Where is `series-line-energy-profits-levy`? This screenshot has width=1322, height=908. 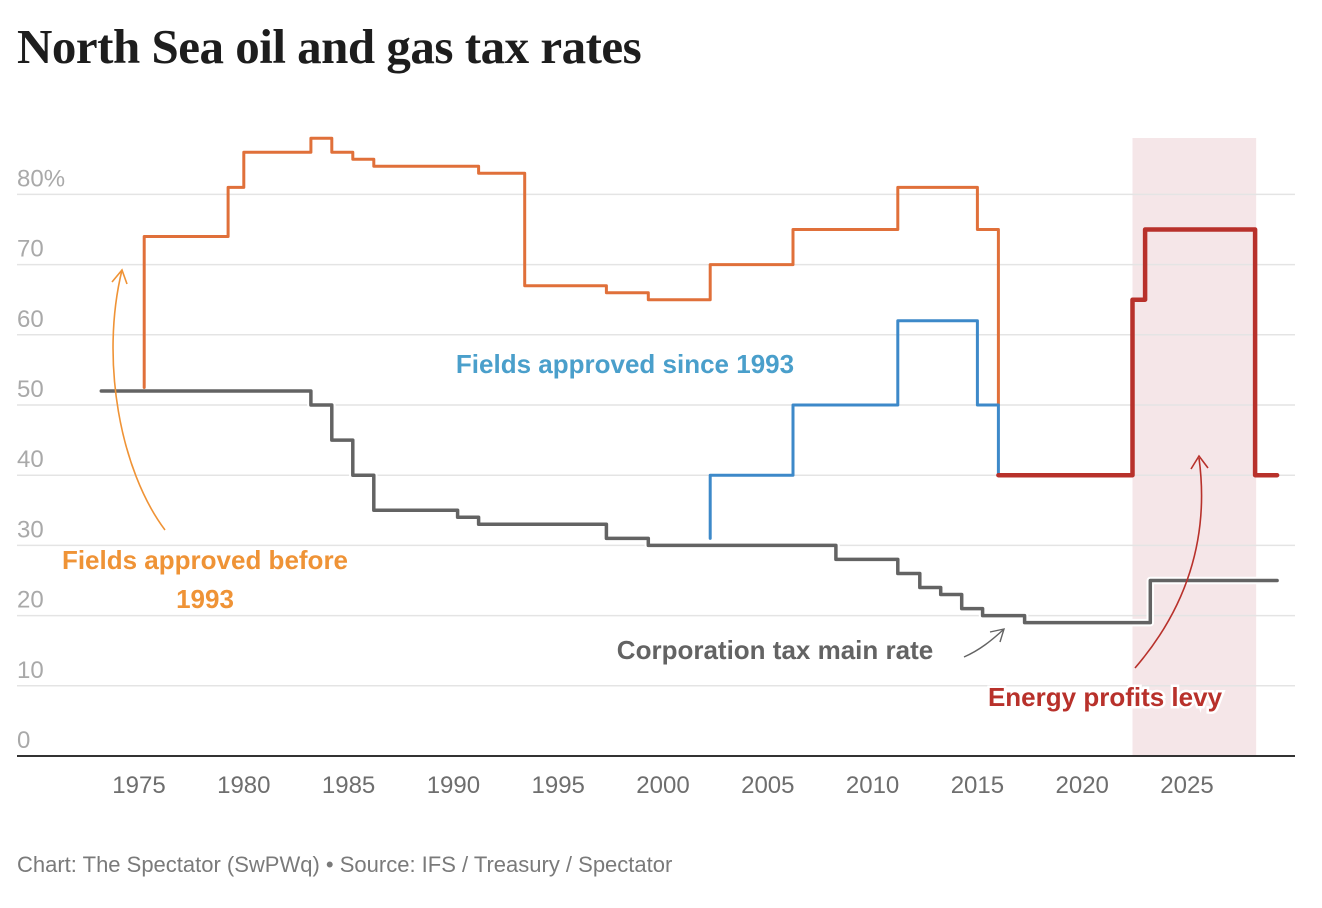
series-line-energy-profits-levy is located at coordinates (1138, 352).